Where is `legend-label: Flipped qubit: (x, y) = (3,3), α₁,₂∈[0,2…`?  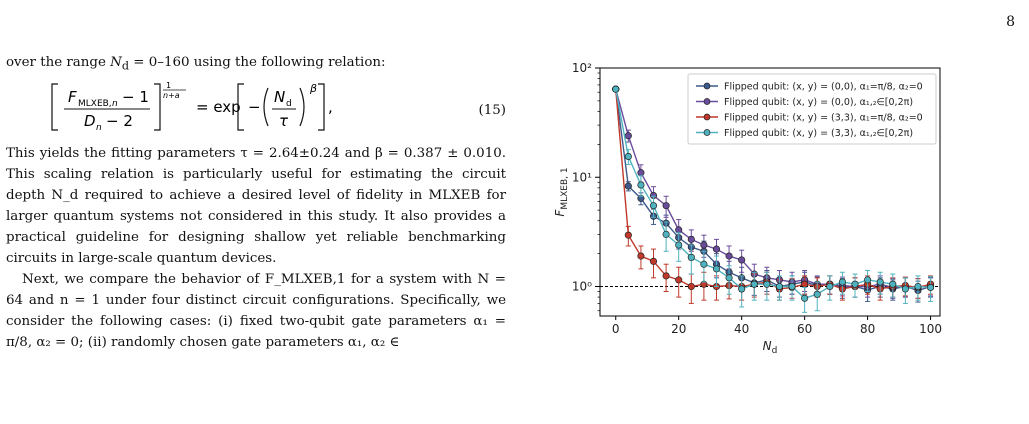 legend-label: Flipped qubit: (x, y) = (3,3), α₁,₂∈[0,2… is located at coordinates (818, 133).